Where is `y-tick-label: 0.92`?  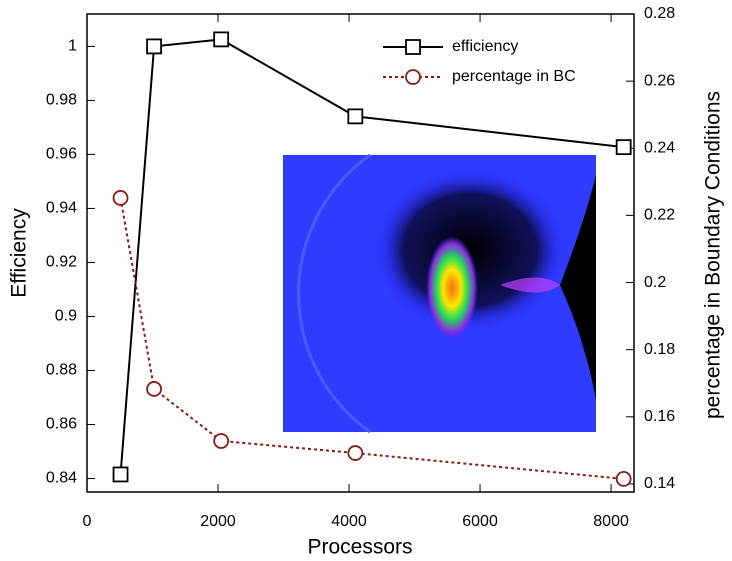 y-tick-label: 0.92 is located at coordinates (61, 262).